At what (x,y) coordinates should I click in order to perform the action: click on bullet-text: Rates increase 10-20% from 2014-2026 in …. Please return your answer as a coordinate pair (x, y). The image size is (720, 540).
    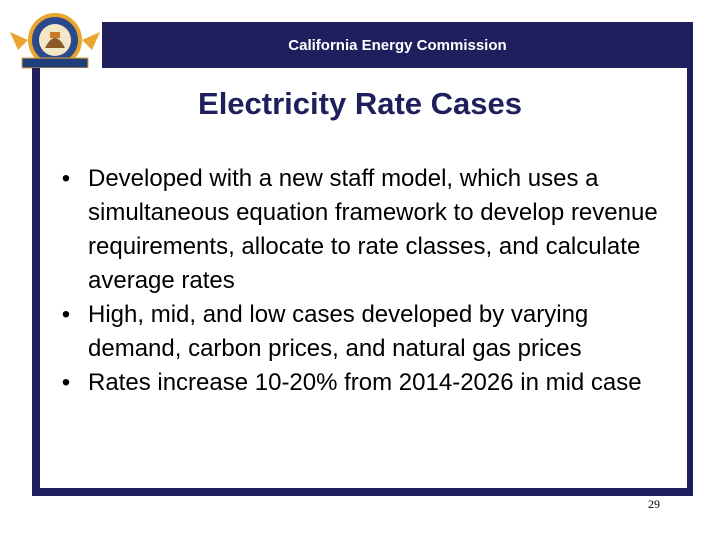
    Looking at the image, I should click on (365, 382).